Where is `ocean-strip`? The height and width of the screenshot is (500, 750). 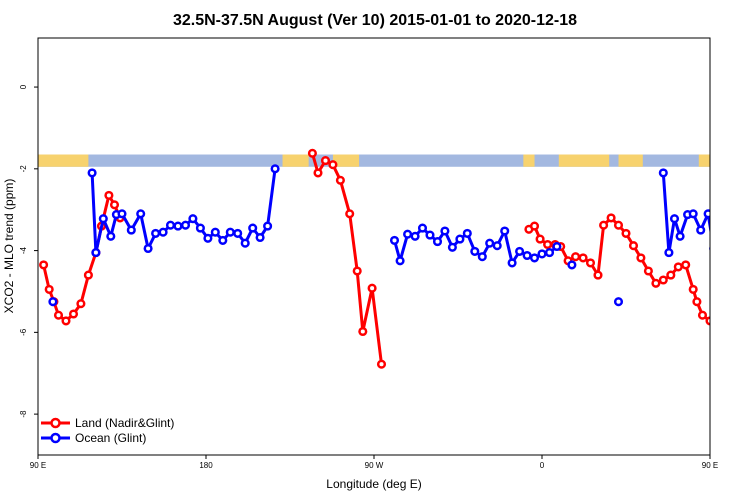 ocean-strip is located at coordinates (374, 160).